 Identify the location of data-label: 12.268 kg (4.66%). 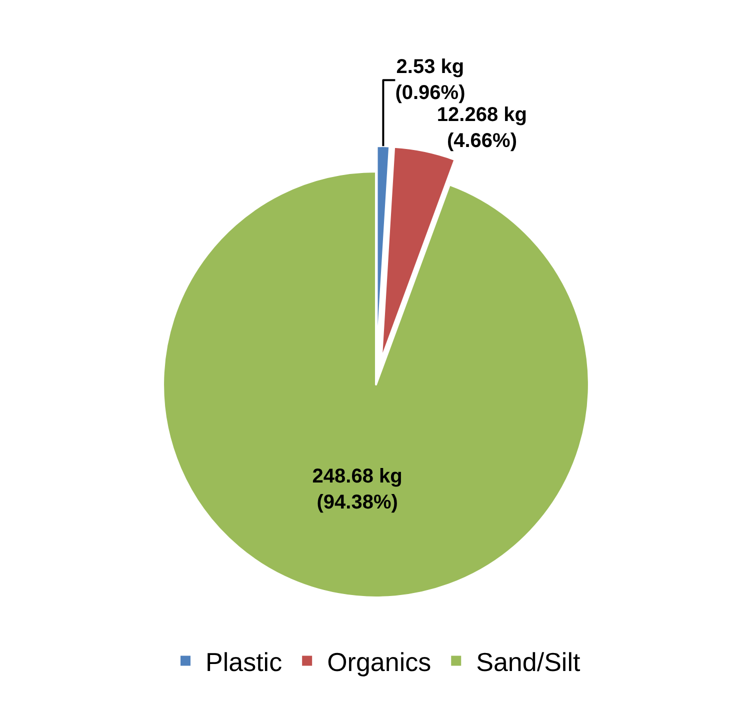
(482, 128).